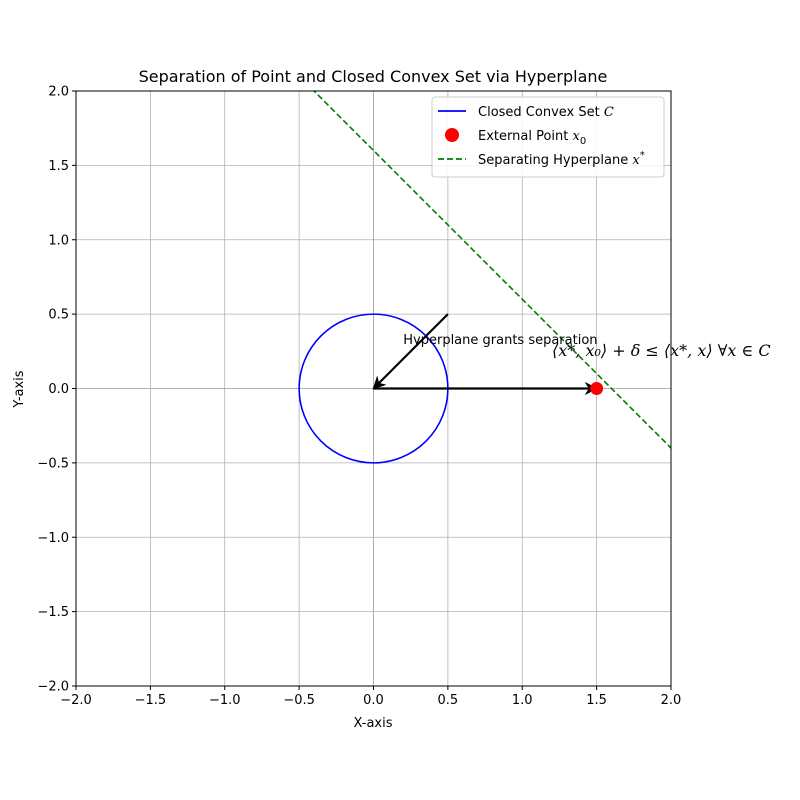  What do you see at coordinates (410, 351) in the screenshot?
I see `arrow-to-center` at bounding box center [410, 351].